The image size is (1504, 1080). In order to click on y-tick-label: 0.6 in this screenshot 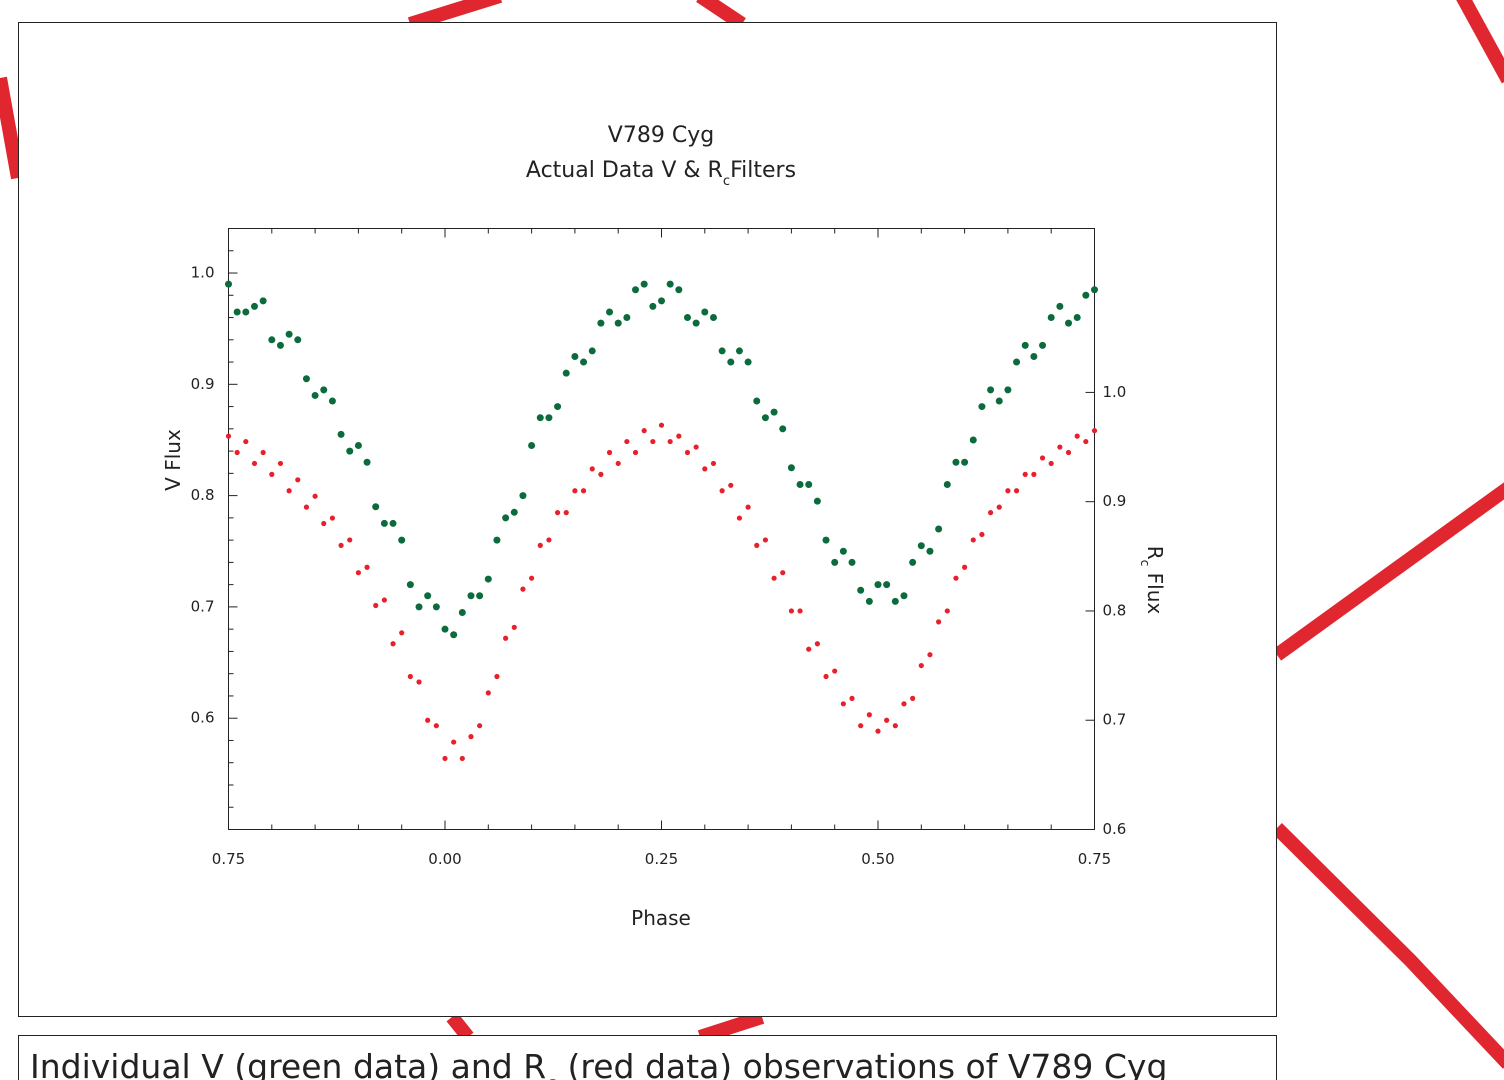, I will do `click(203, 718)`.